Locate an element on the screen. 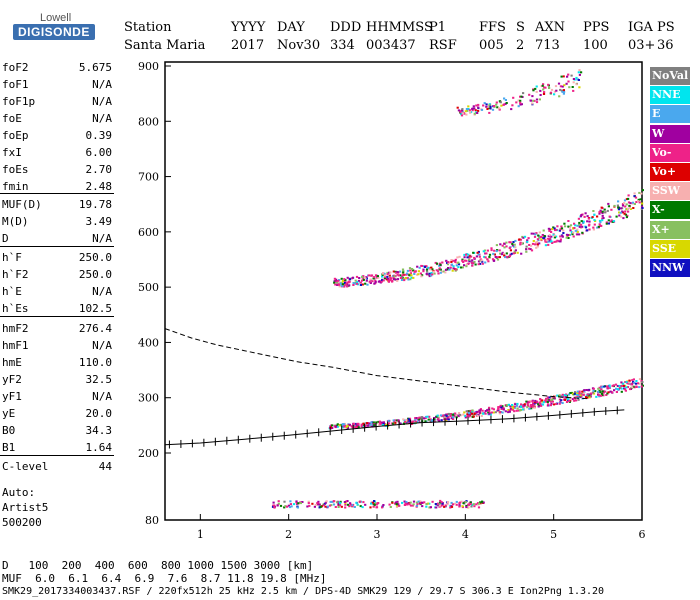  legend-item-sse: SSE is located at coordinates (670, 248).